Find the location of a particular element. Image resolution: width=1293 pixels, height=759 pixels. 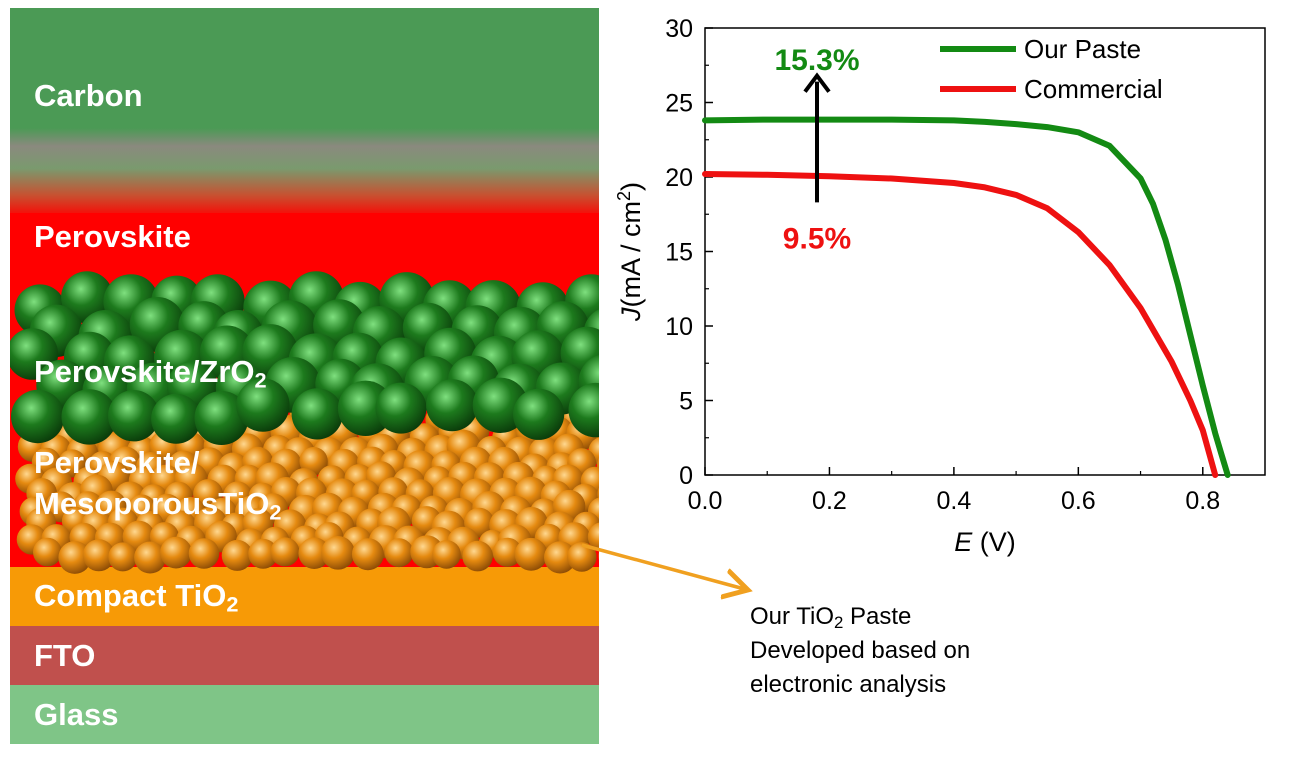

annotations: 15.3% 9.5% is located at coordinates (816, 150).